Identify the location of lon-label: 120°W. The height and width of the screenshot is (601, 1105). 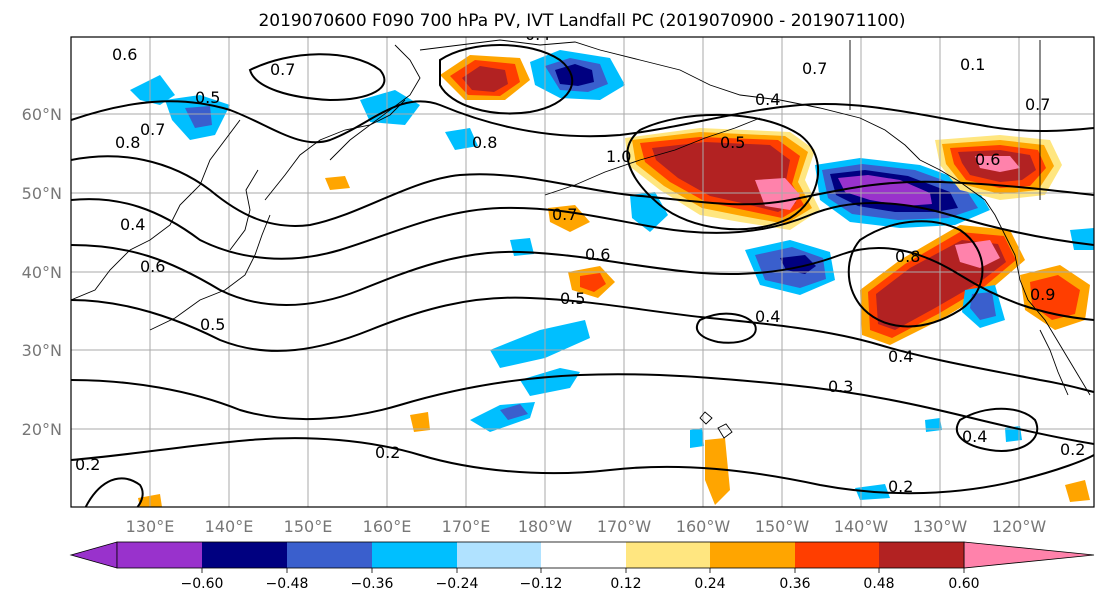
(1019, 526).